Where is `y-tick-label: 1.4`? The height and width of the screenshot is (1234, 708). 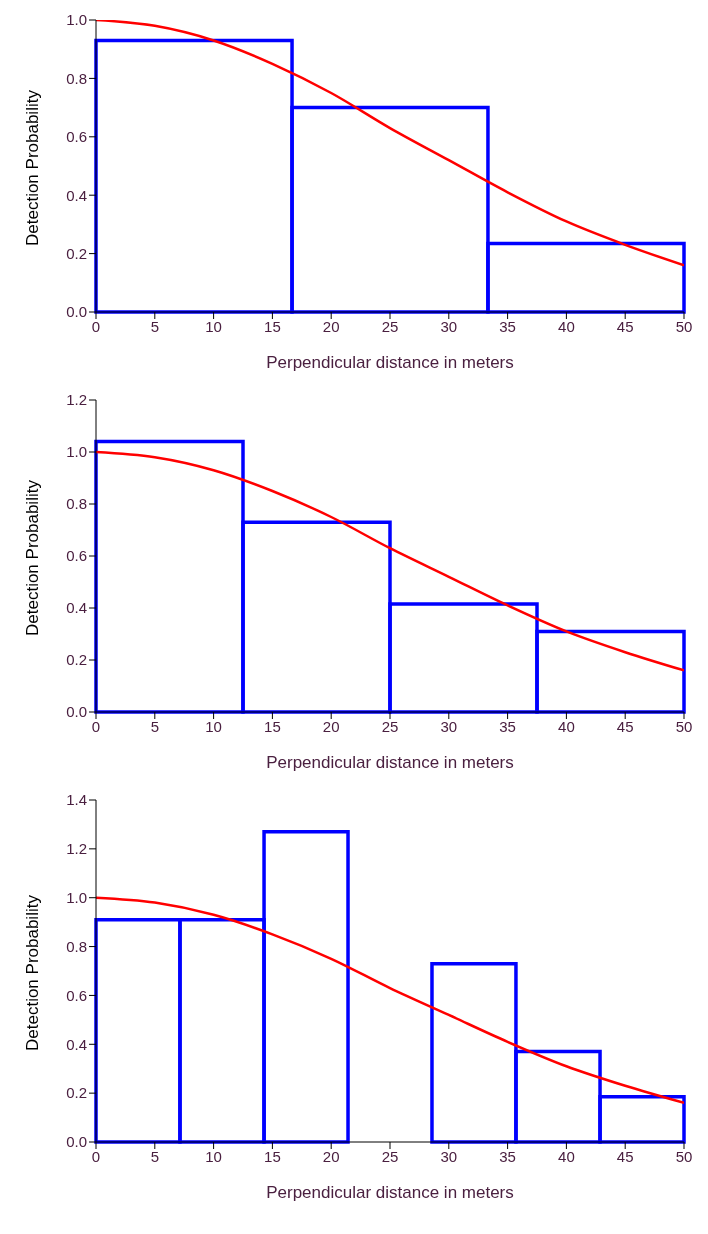 y-tick-label: 1.4 is located at coordinates (76, 800).